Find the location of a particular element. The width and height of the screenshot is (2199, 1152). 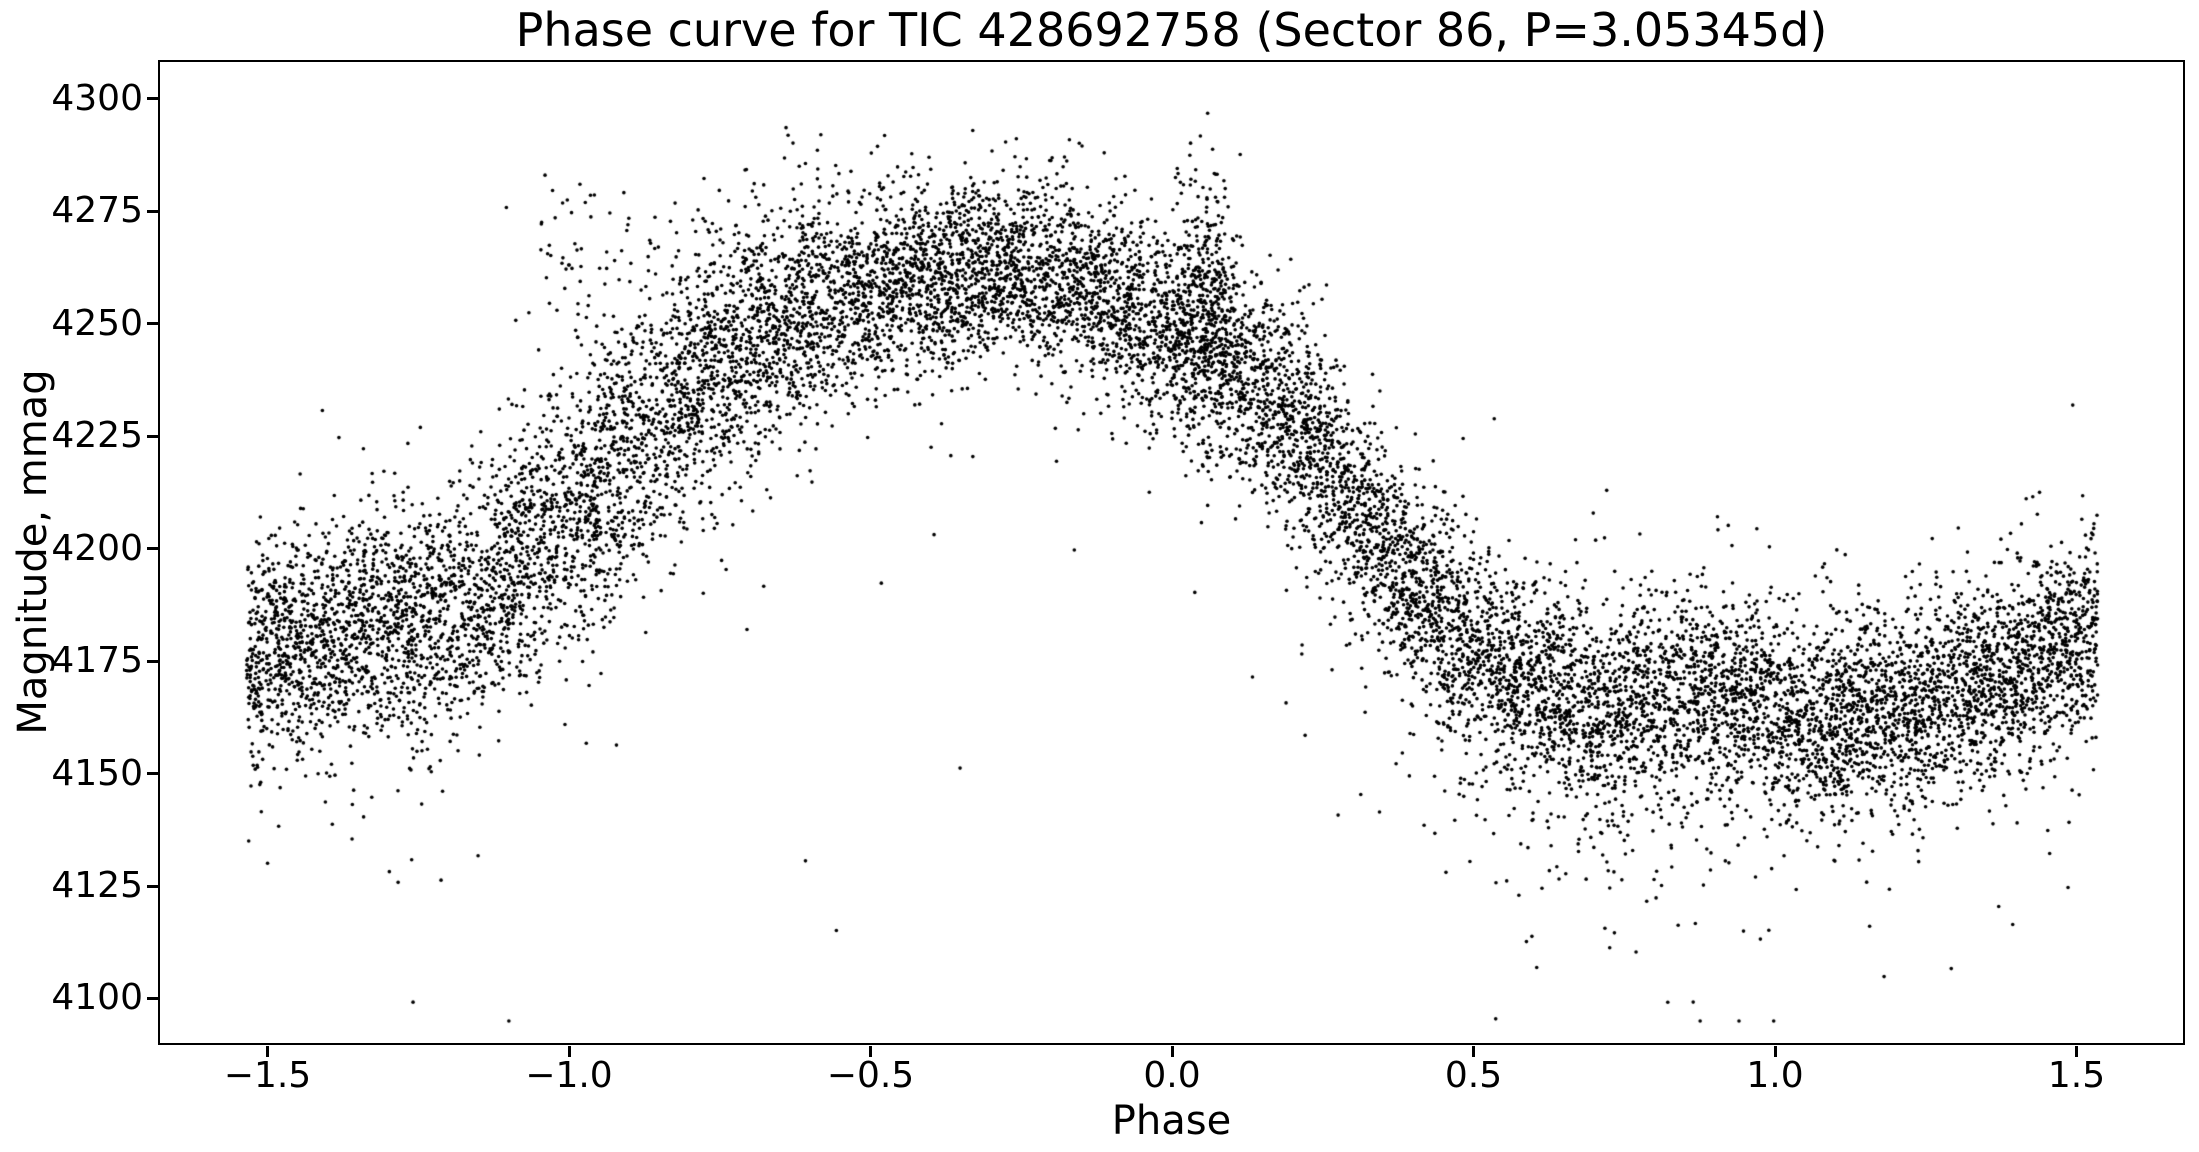

y-tick-label: 4175 is located at coordinates (97, 661).